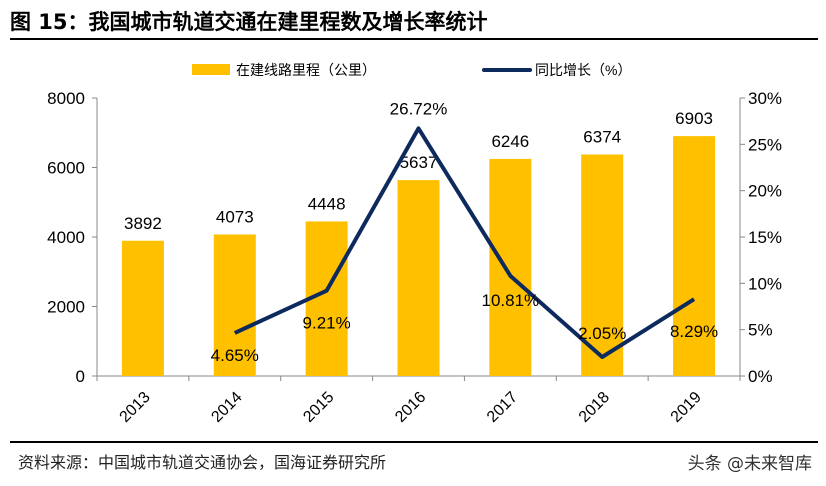  I want to click on x-tick-label: 2019, so click(686, 407).